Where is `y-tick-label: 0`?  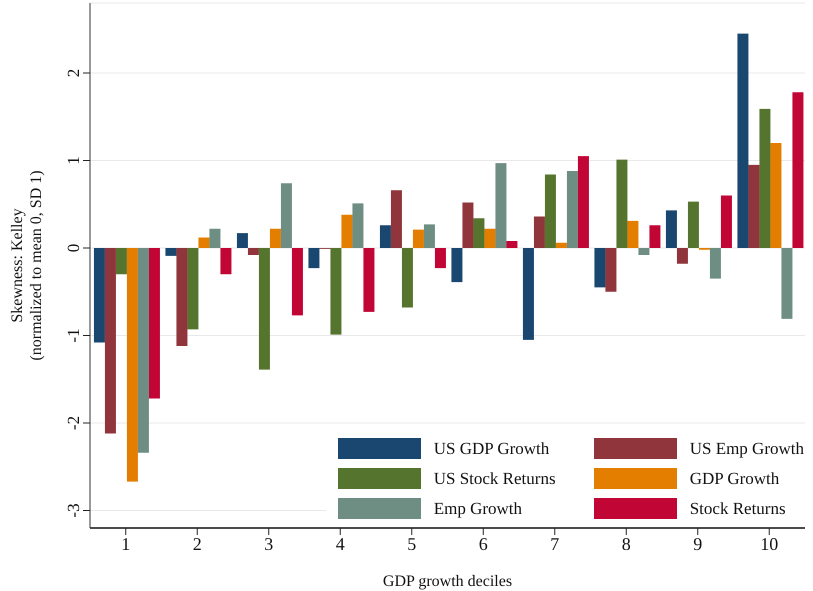 y-tick-label: 0 is located at coordinates (73, 248).